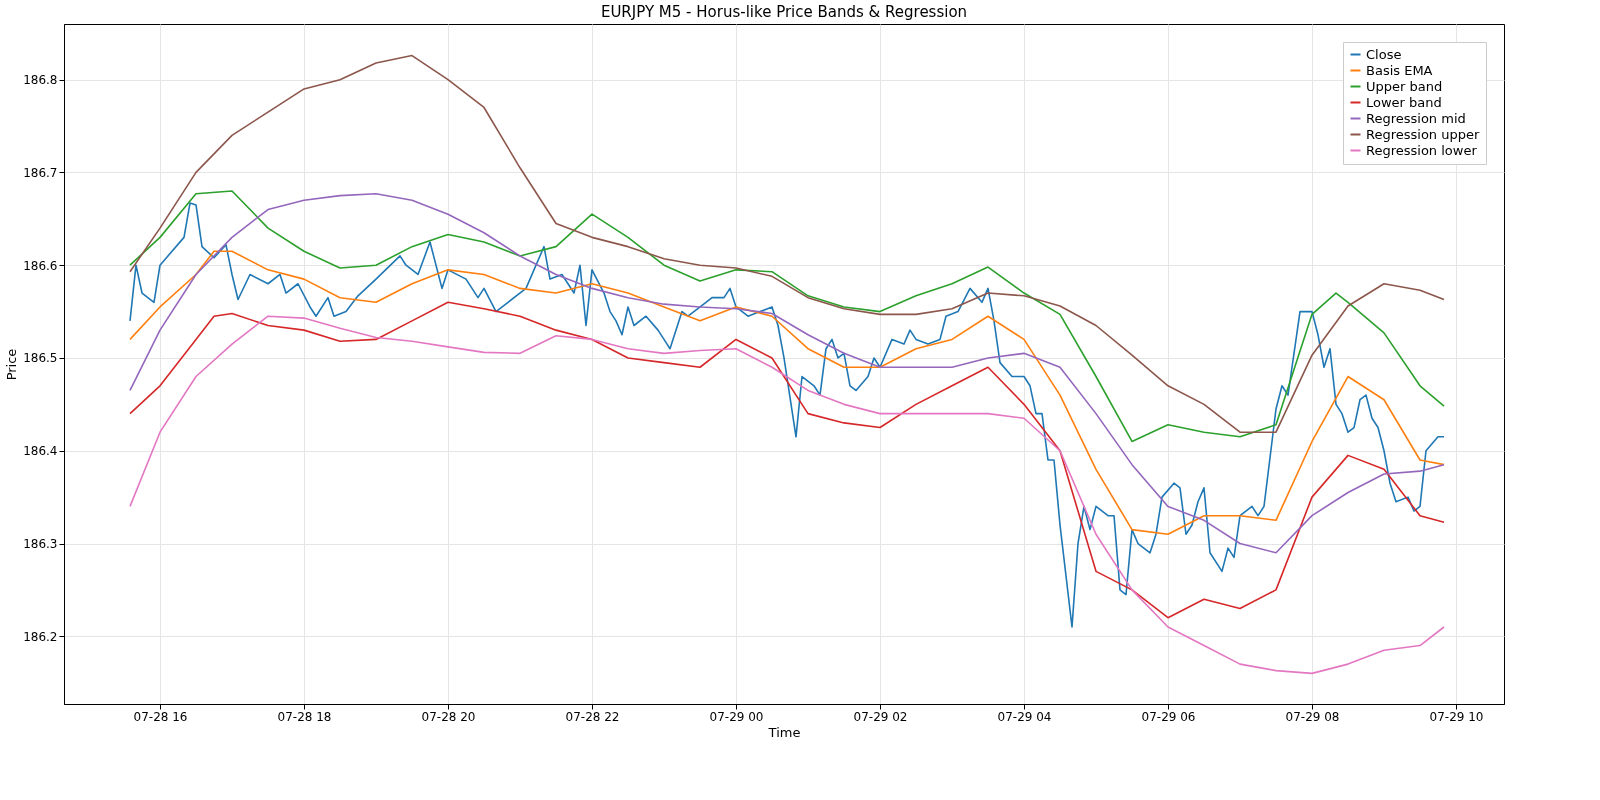 This screenshot has height=800, width=1600. I want to click on x-tick-label: 07-29 00, so click(736, 716).